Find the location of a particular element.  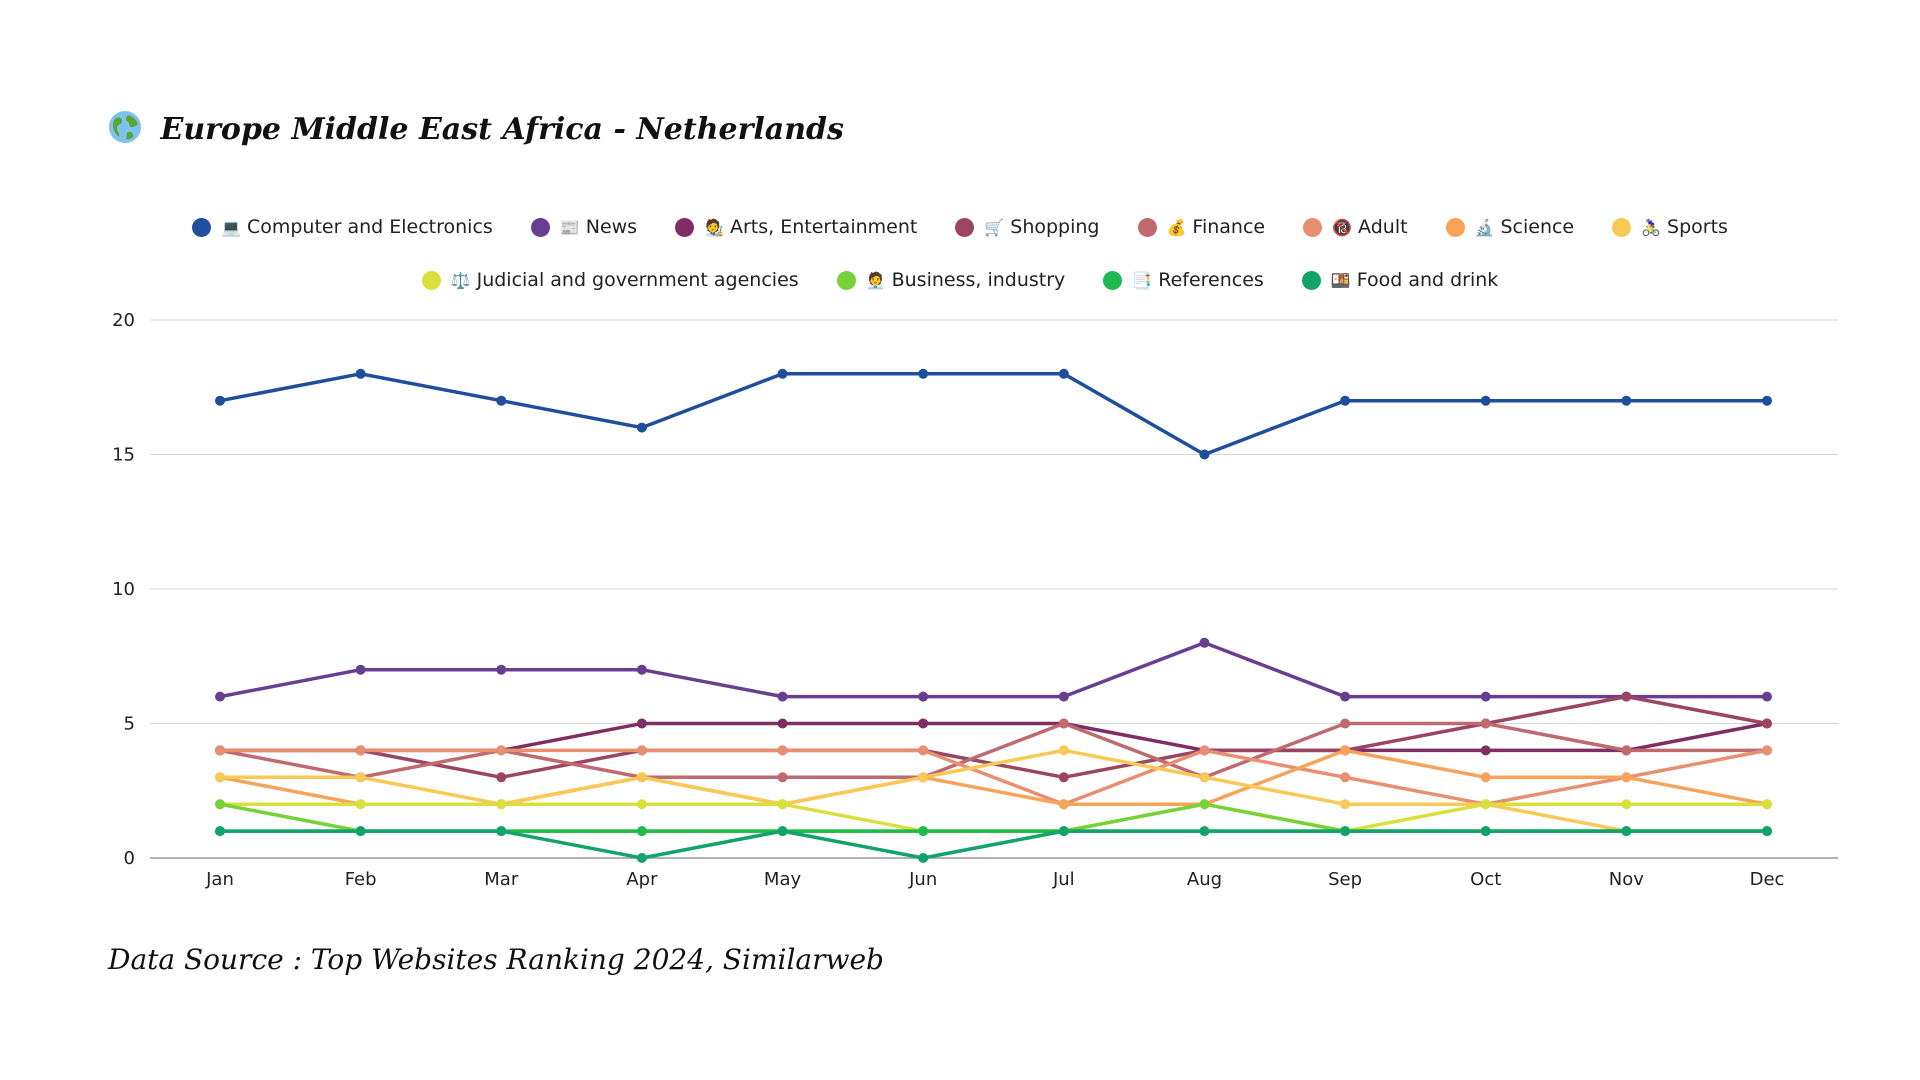

legend-item: 🍱 Food and drink is located at coordinates (1400, 280).